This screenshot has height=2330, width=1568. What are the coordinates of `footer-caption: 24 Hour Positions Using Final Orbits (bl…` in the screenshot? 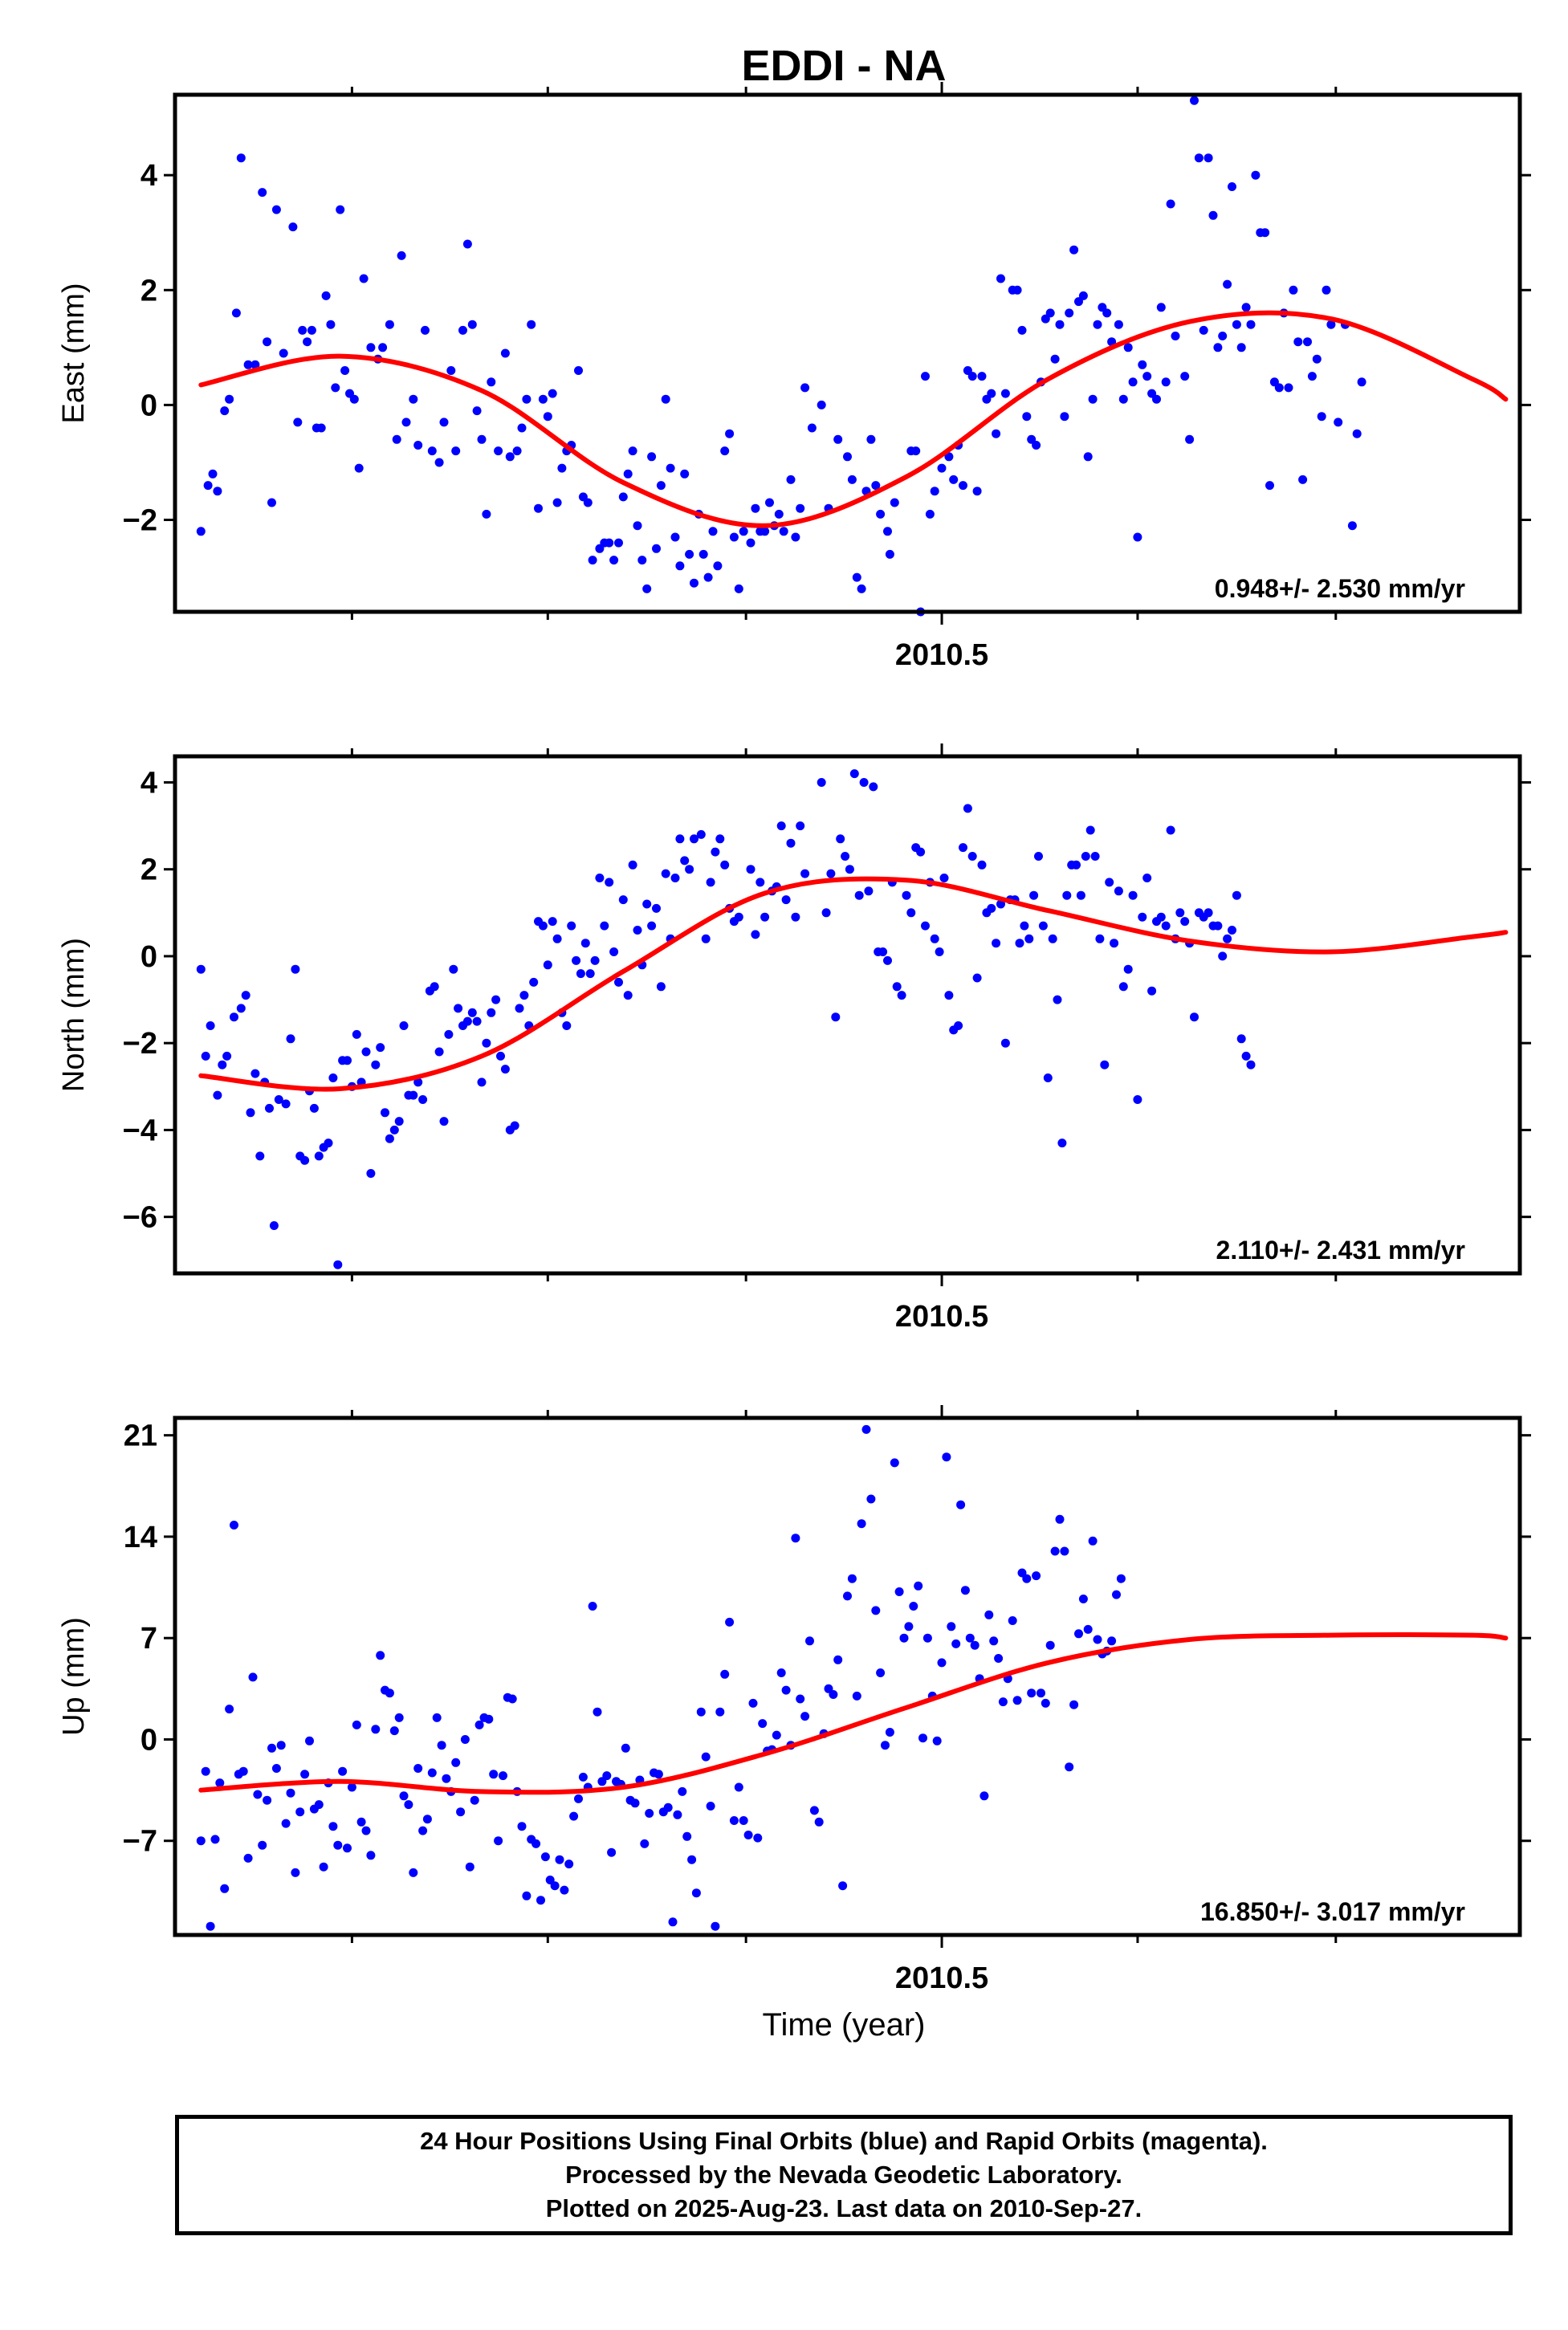 It's located at (844, 2175).